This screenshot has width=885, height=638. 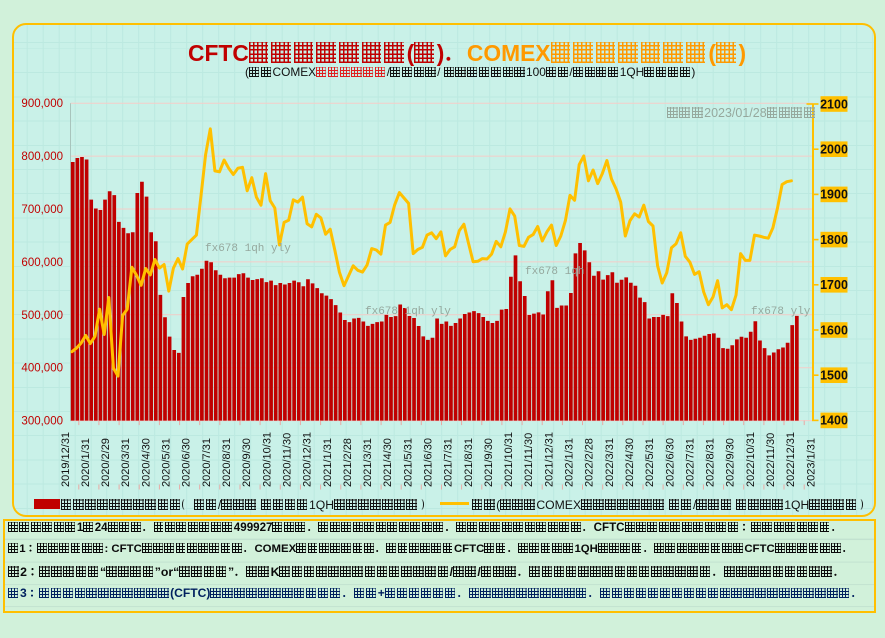 I want to click on svg-text: 2000, so click(x=834, y=150).